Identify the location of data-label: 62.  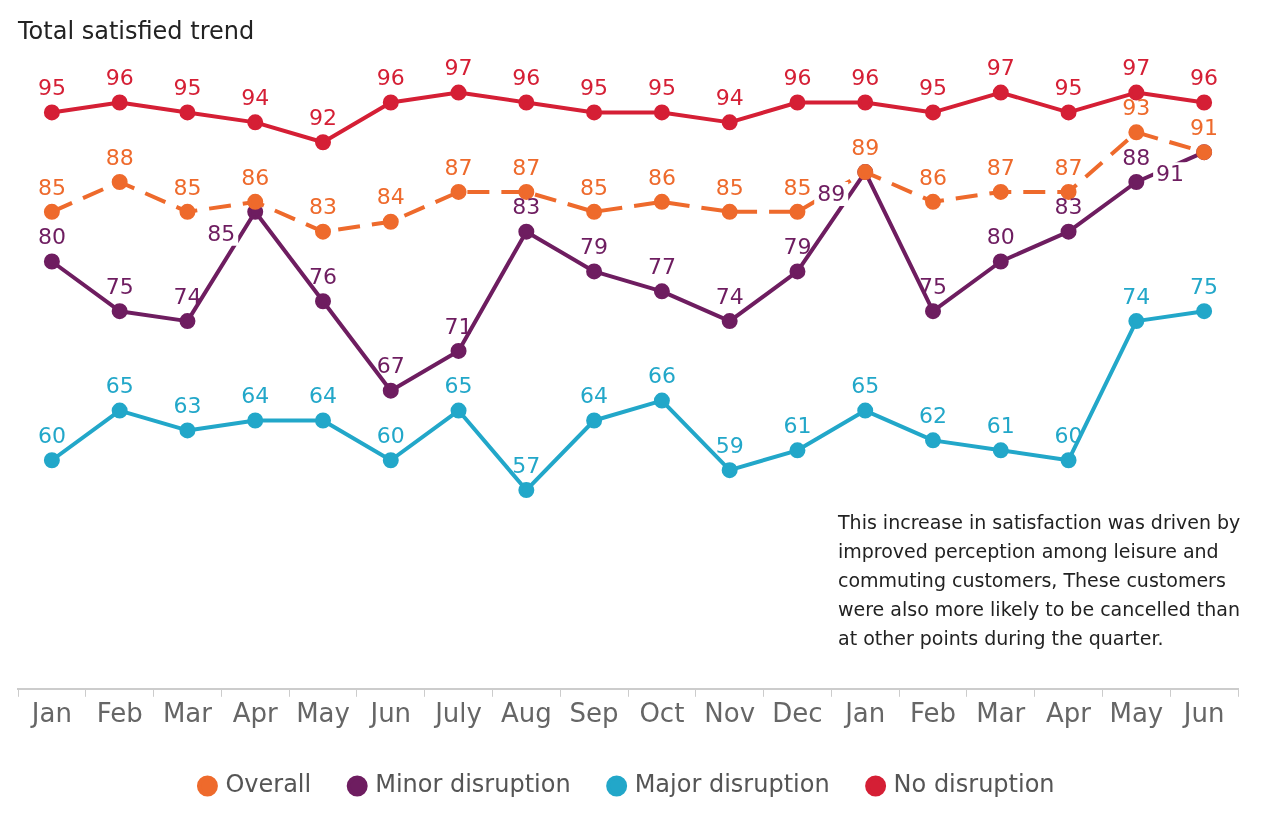
(933, 416).